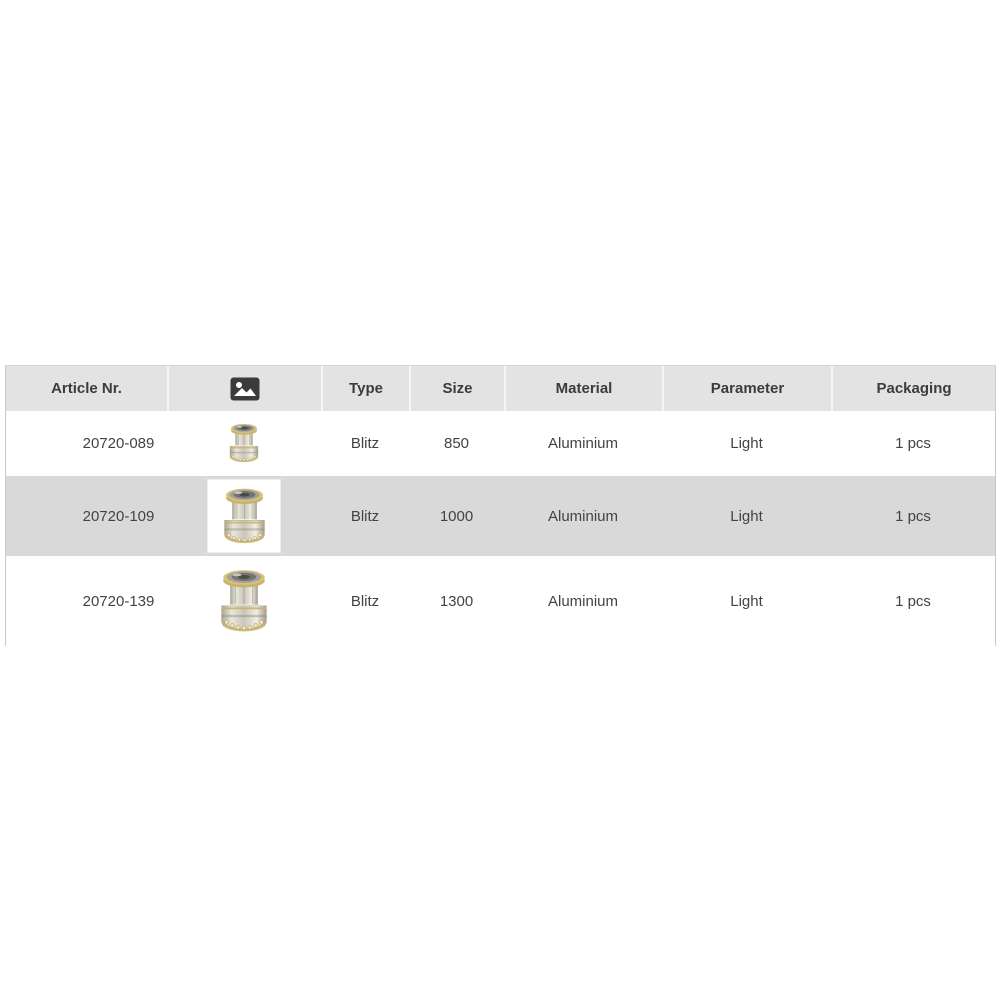  What do you see at coordinates (913, 388) in the screenshot?
I see `column-header-packaging: Packaging` at bounding box center [913, 388].